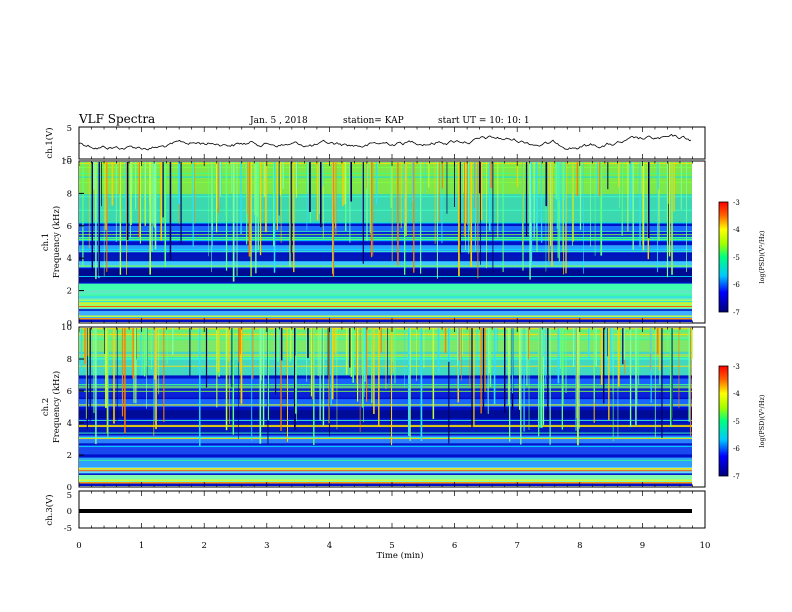  What do you see at coordinates (68, 529) in the screenshot?
I see `ch3-ytick-bottom: -5` at bounding box center [68, 529].